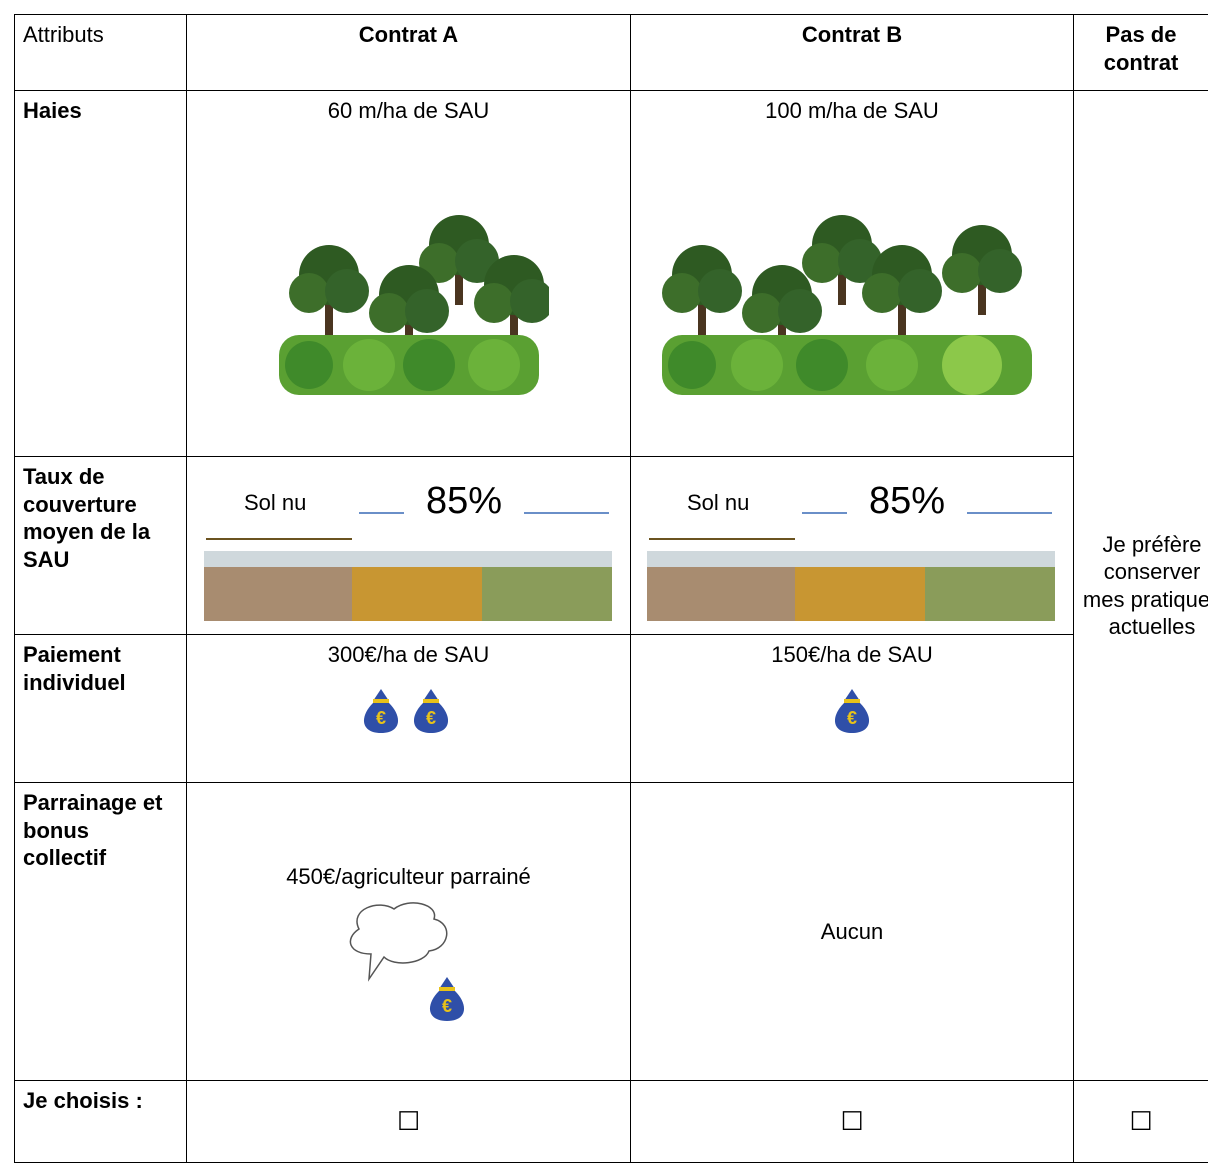 This screenshot has width=1208, height=1163. I want to click on cell: 150€/ha de SAU, so click(852, 709).